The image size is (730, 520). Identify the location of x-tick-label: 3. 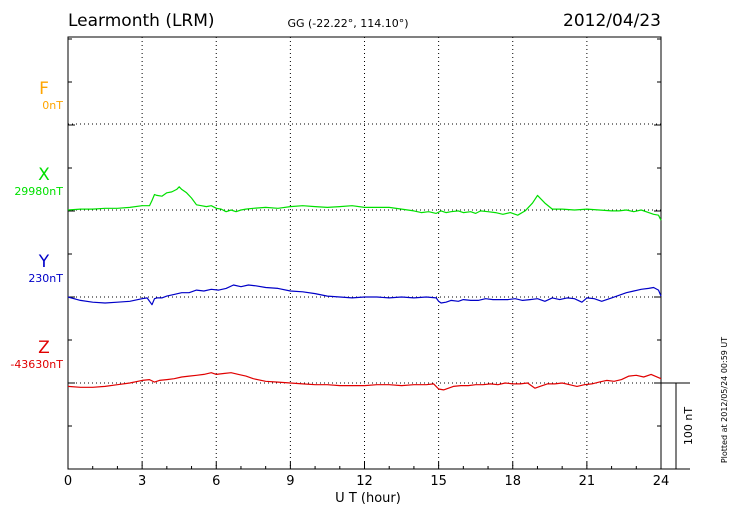
(142, 481).